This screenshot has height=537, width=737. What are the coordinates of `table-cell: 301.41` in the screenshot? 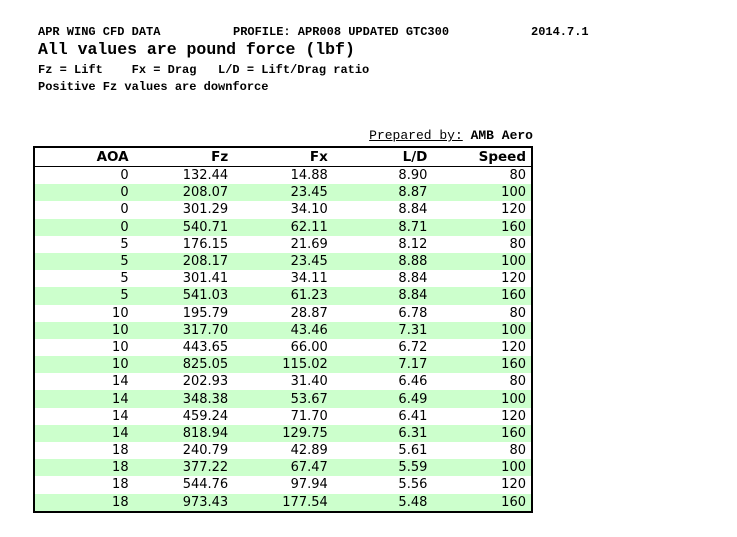 It's located at (205, 279).